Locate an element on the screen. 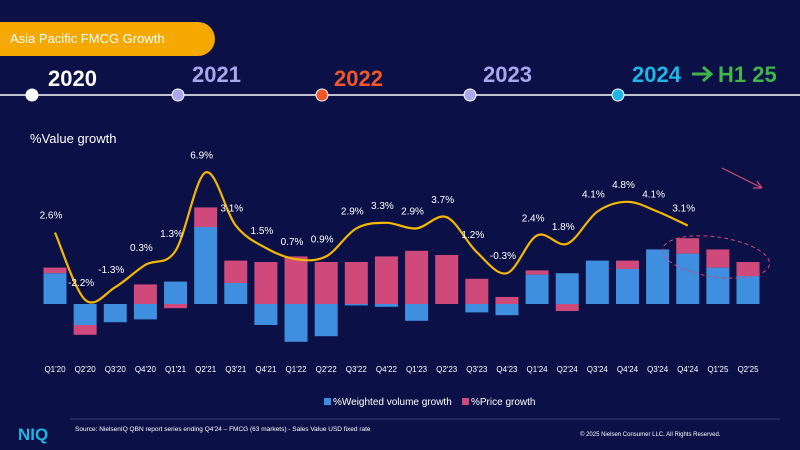 Image resolution: width=800 pixels, height=450 pixels. title-pill is located at coordinates (107, 39).